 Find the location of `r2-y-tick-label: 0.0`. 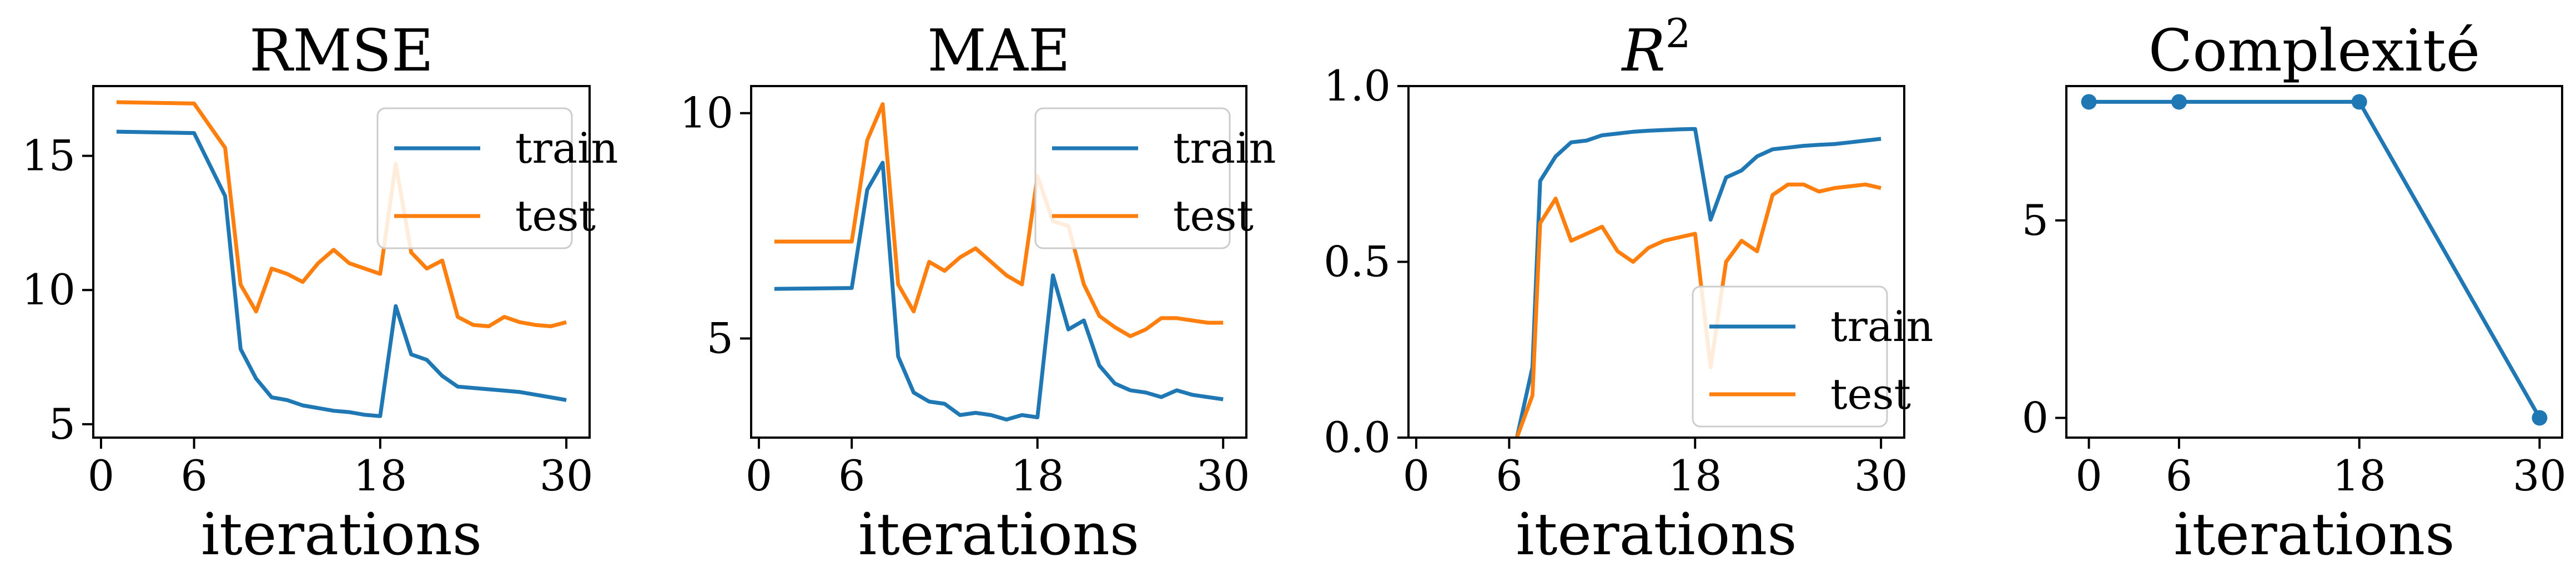

r2-y-tick-label: 0.0 is located at coordinates (1357, 437).